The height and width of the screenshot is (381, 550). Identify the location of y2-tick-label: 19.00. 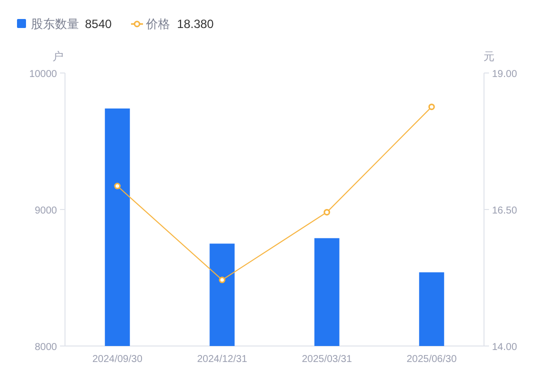
(505, 74).